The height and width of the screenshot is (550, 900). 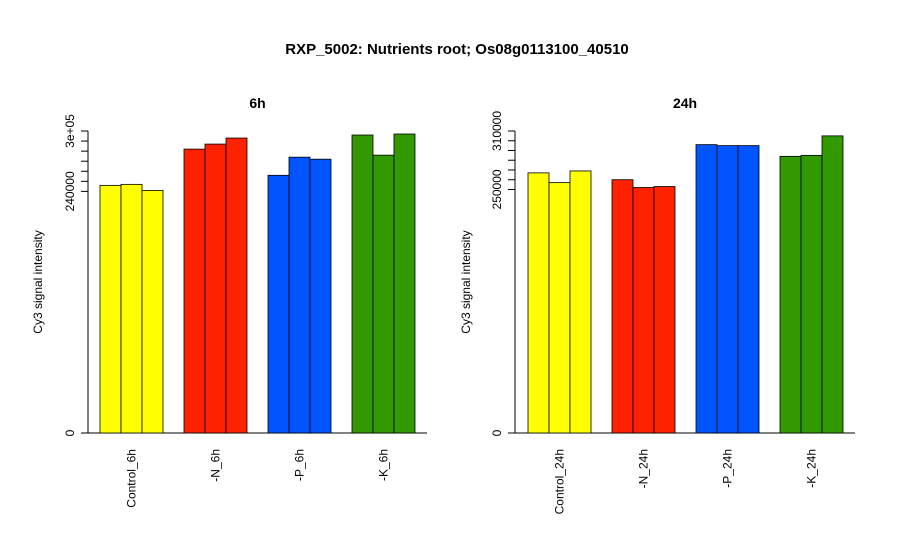 What do you see at coordinates (300, 465) in the screenshot?
I see `group-label-6h-2: -P_6h` at bounding box center [300, 465].